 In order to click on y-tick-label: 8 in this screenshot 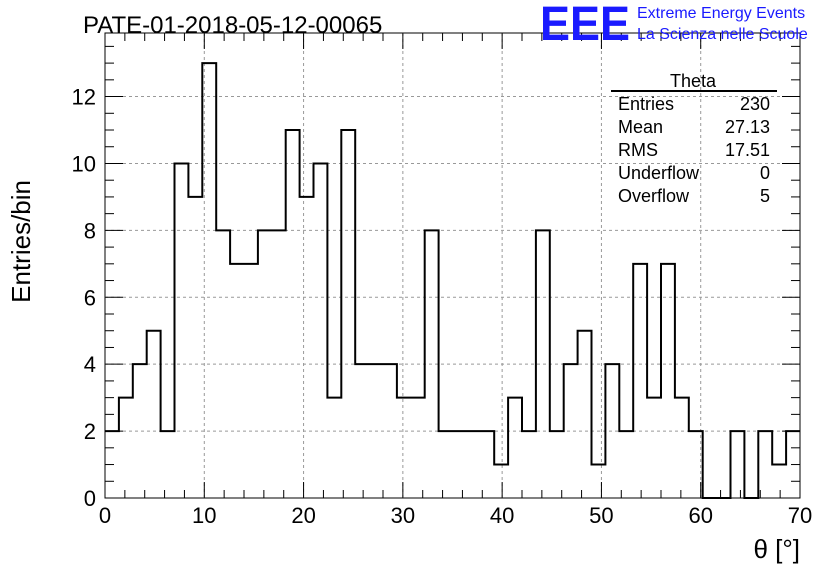, I will do `click(90, 230)`.